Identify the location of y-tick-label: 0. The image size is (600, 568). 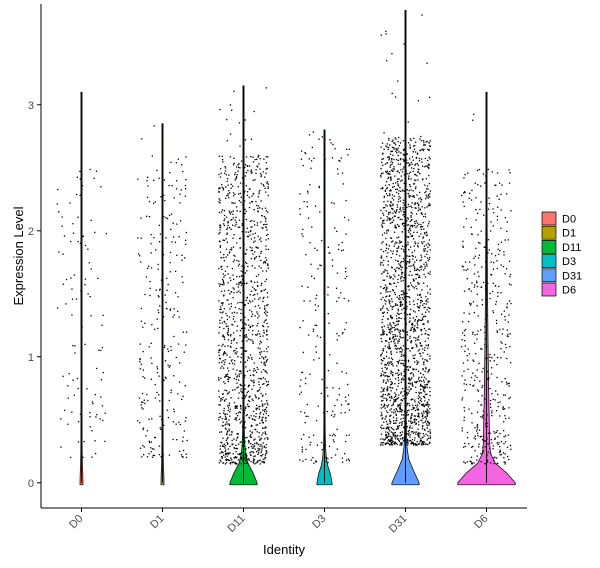
(31, 484).